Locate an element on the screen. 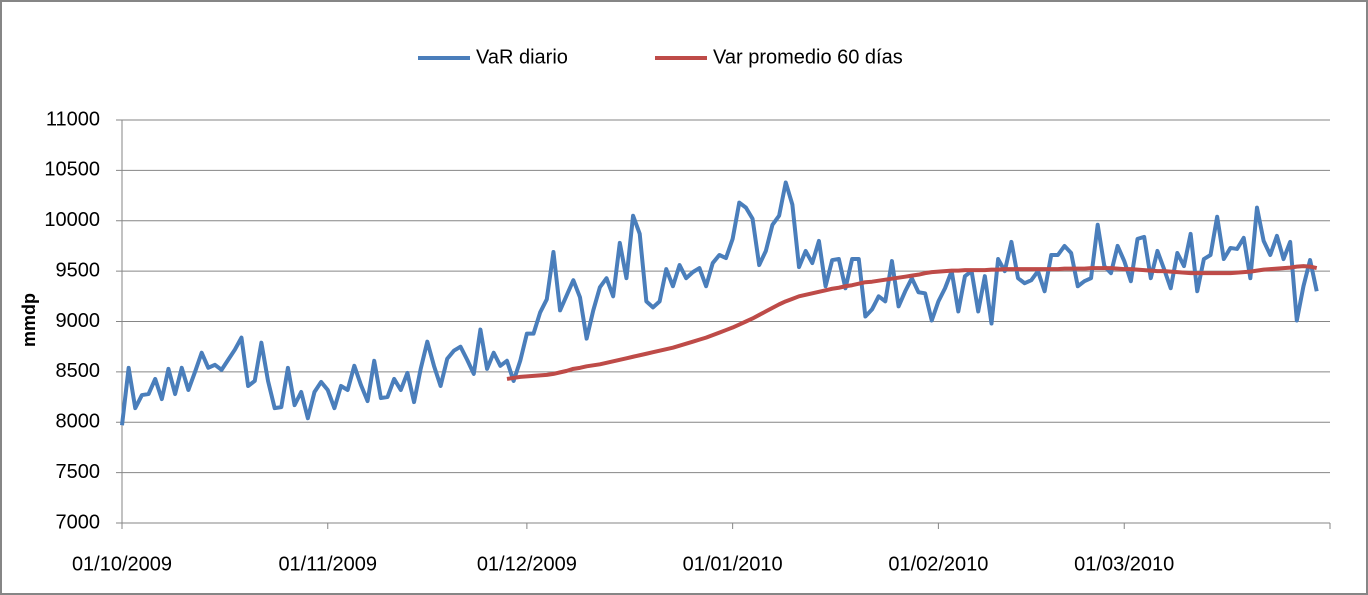 This screenshot has width=1368, height=595. y-tick-label: 7000 is located at coordinates (78, 522).